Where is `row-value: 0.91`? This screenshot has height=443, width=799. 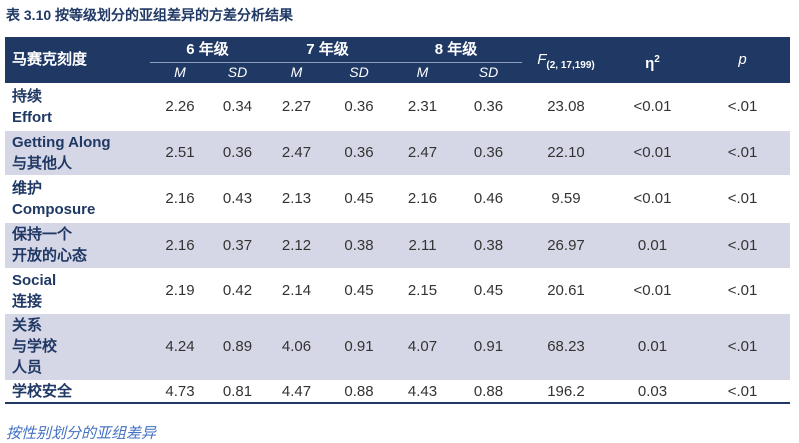
row-value: 0.91 is located at coordinates (359, 346).